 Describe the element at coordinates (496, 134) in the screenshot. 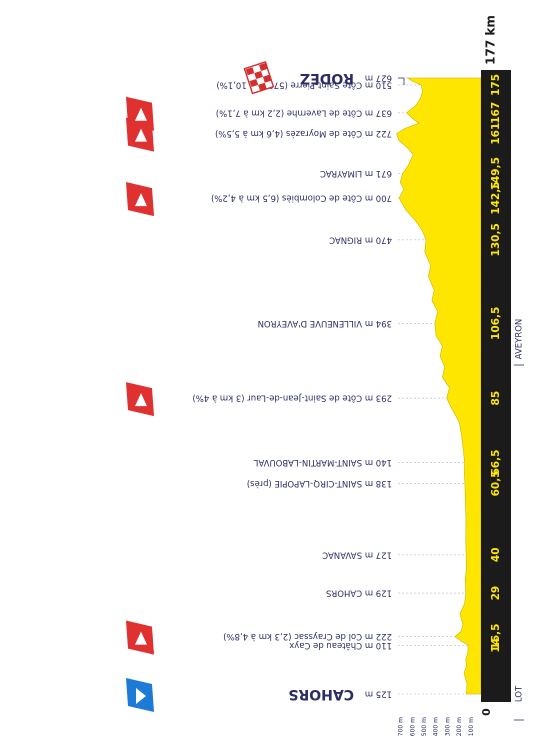

I see `km-label: 161` at that location.